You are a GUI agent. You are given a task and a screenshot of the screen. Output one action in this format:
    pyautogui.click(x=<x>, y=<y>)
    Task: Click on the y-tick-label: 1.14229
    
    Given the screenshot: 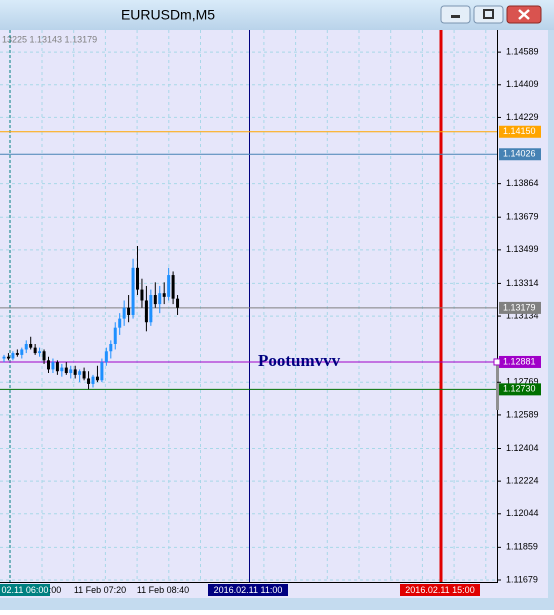 What is the action you would take?
    pyautogui.click(x=522, y=117)
    